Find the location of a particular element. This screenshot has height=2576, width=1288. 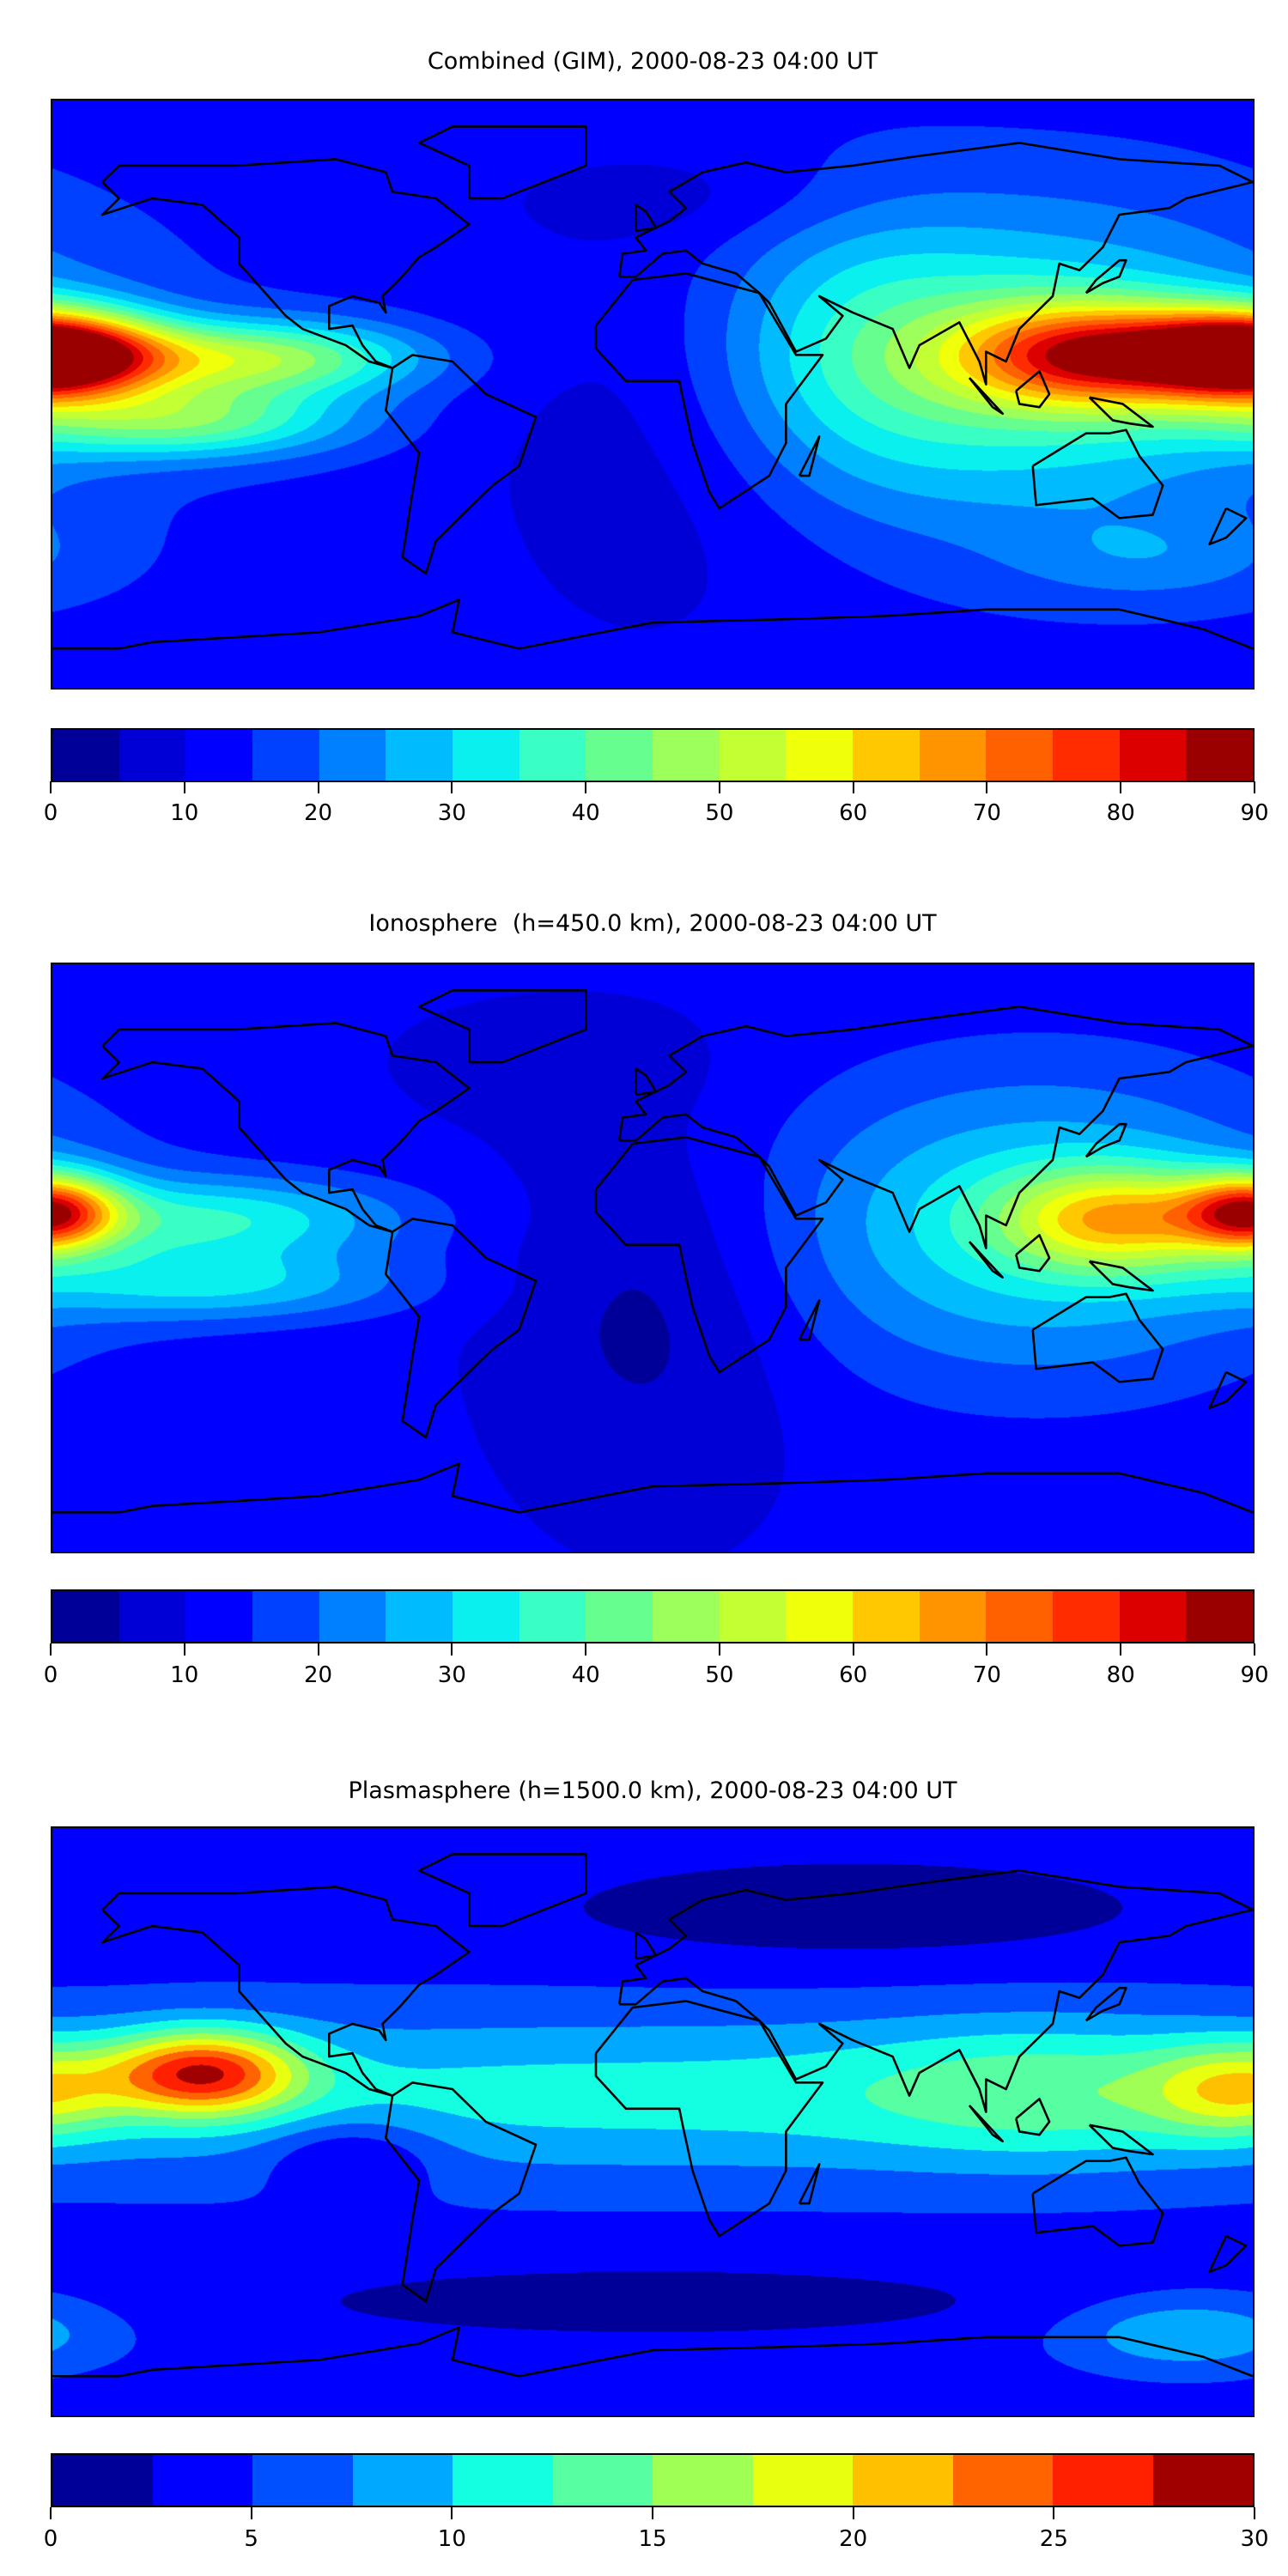

colorbar-tick-label: 50 is located at coordinates (719, 1675).